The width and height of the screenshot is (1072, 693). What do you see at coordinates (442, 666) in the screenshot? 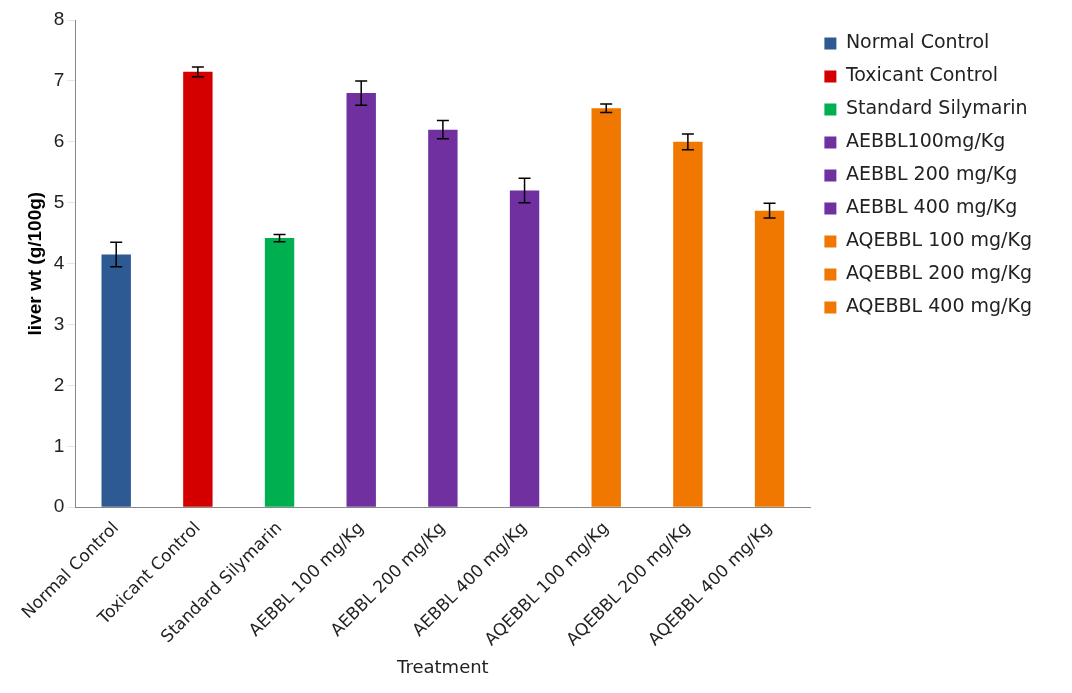
I see `x-axis-title: Treatment` at bounding box center [442, 666].